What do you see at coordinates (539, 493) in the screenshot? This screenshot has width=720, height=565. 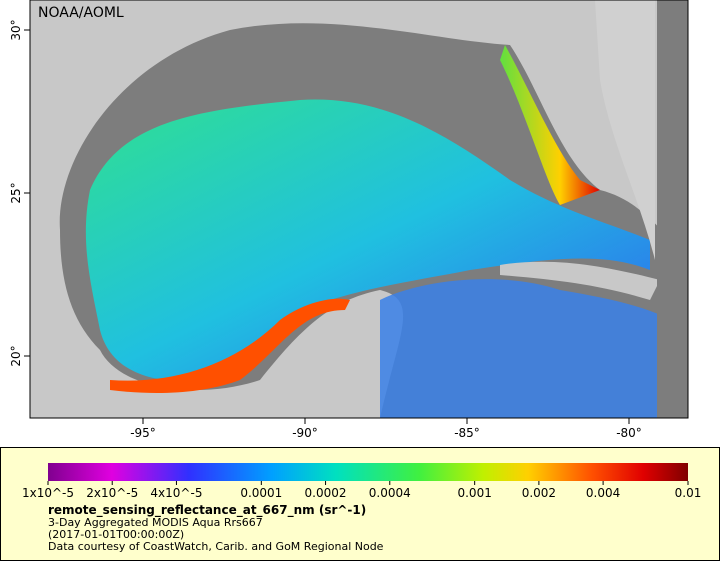 I see `colorbar-label: 0.002` at bounding box center [539, 493].